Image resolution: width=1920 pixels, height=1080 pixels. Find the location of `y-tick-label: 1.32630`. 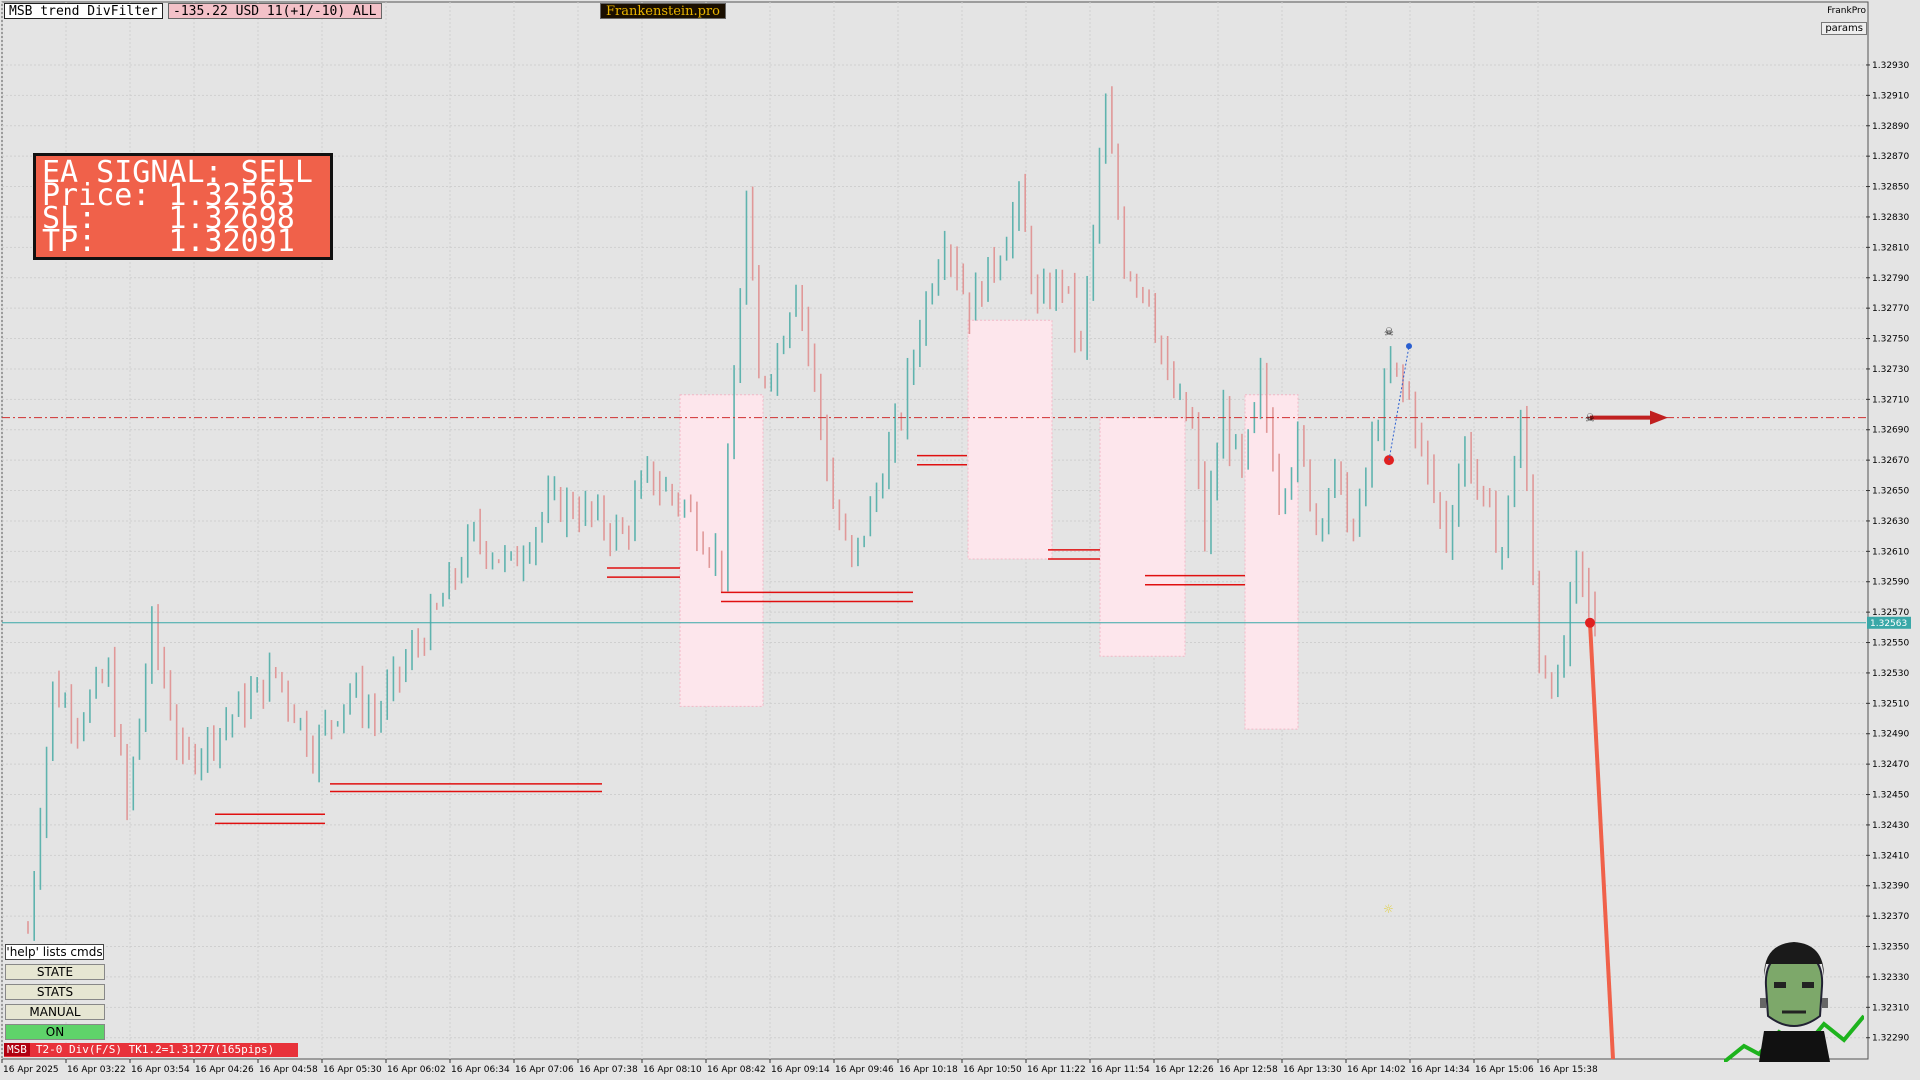

y-tick-label: 1.32630 is located at coordinates (1890, 522).